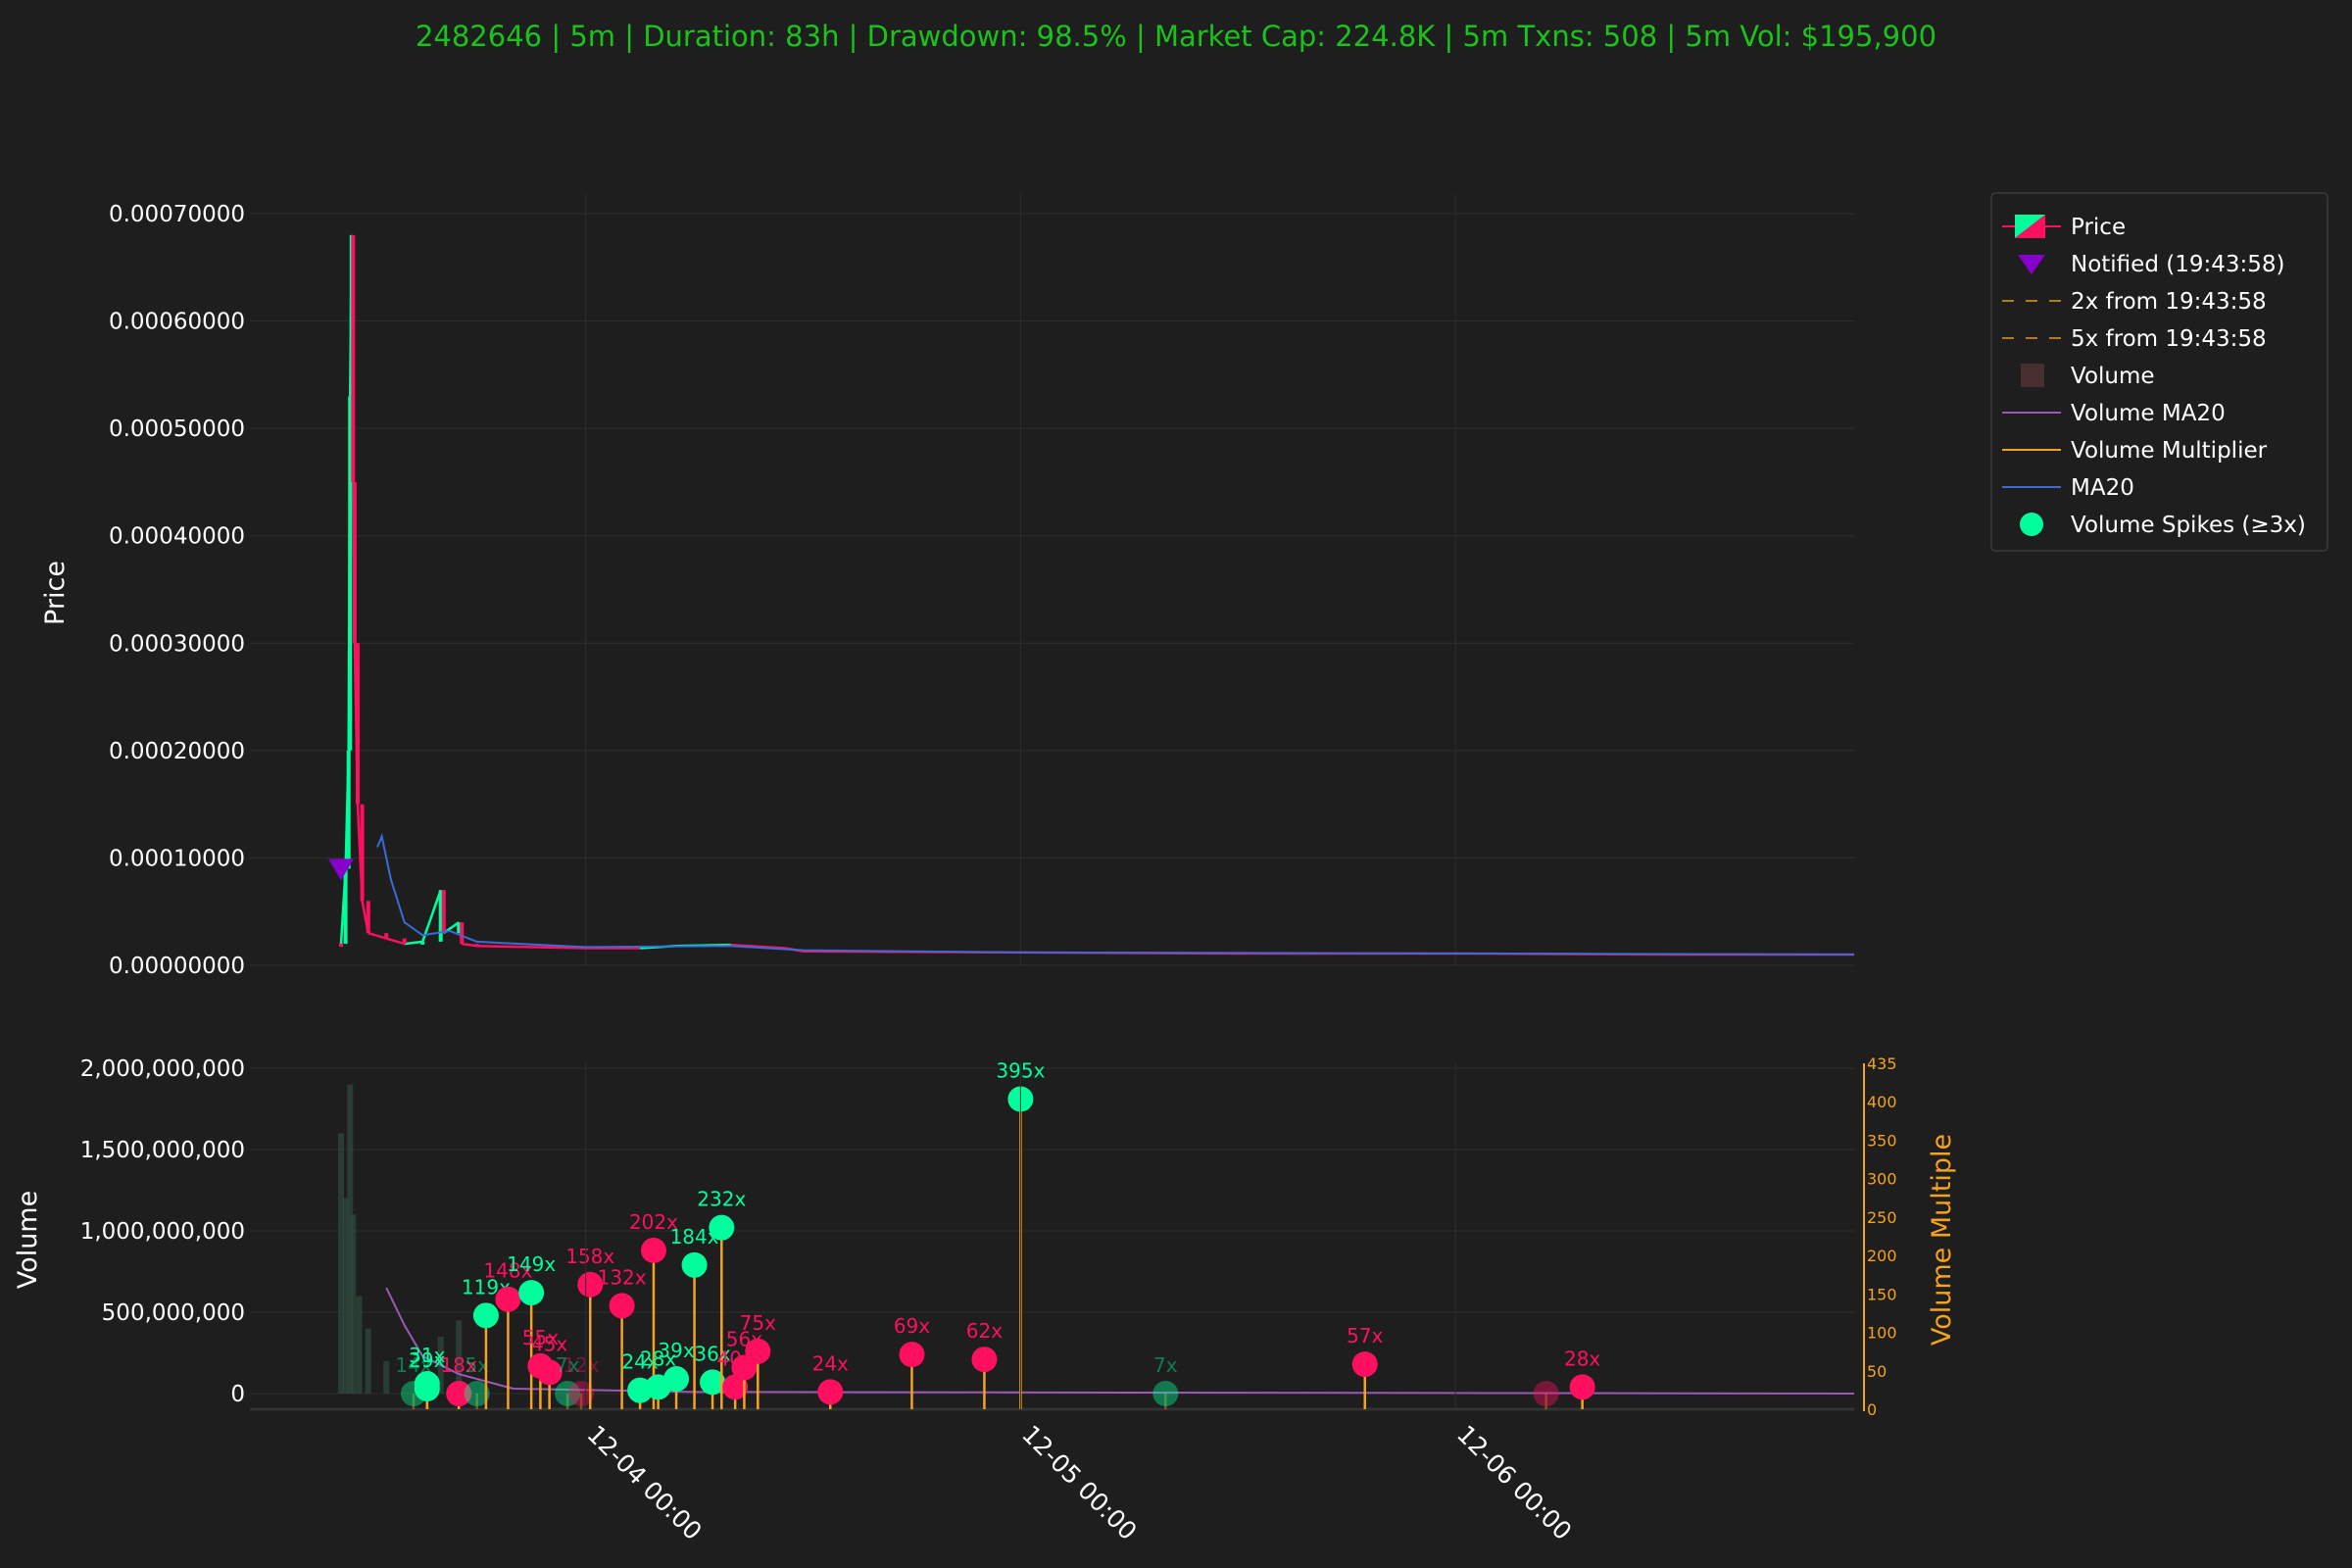  I want to click on volume-spike-label: 29x, so click(427, 1360).